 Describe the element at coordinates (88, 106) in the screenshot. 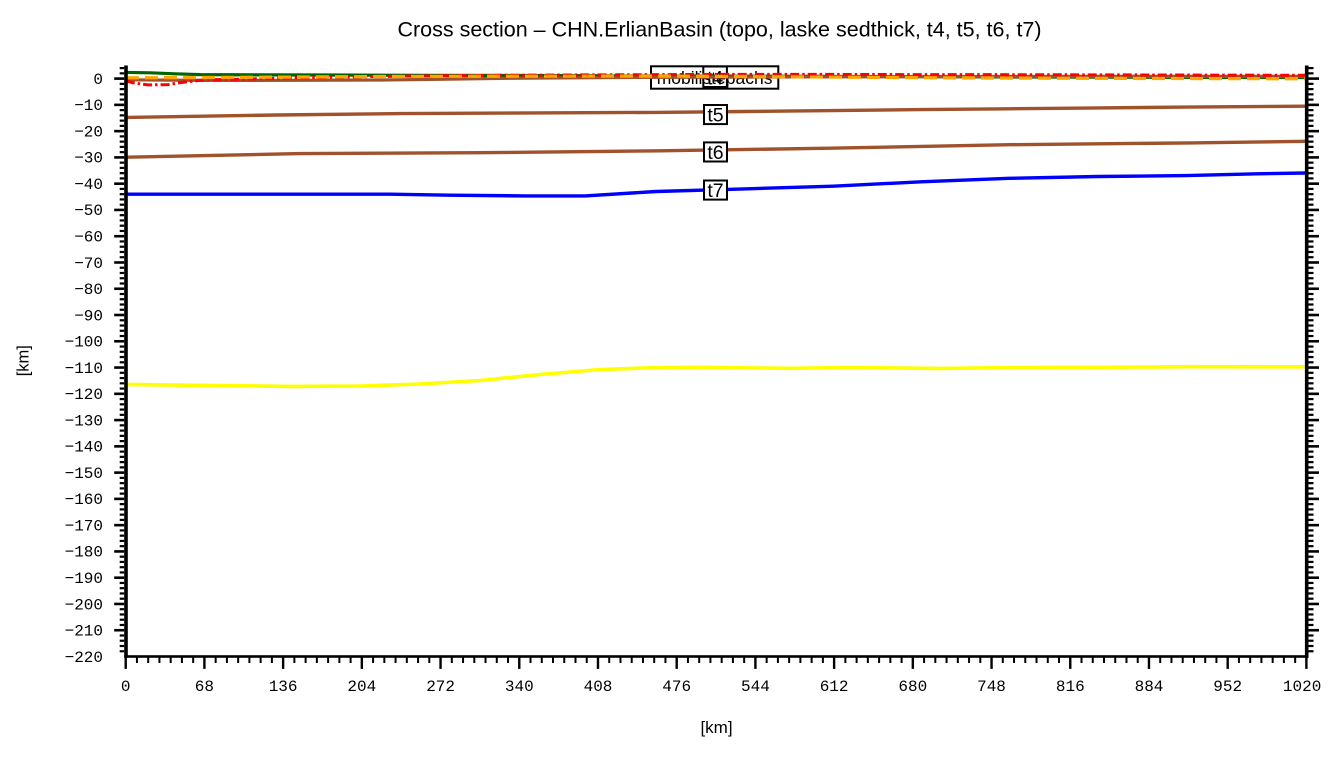

I see `svg-text: −10` at that location.